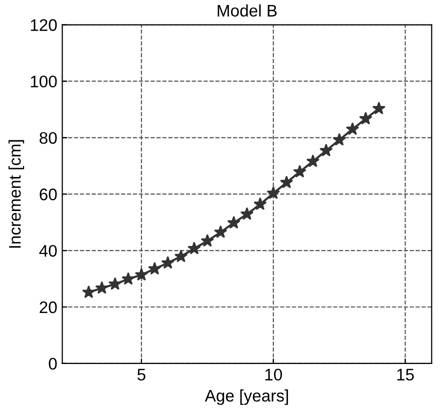 The image size is (445, 413). I want to click on x-tick-label: 5, so click(141, 374).